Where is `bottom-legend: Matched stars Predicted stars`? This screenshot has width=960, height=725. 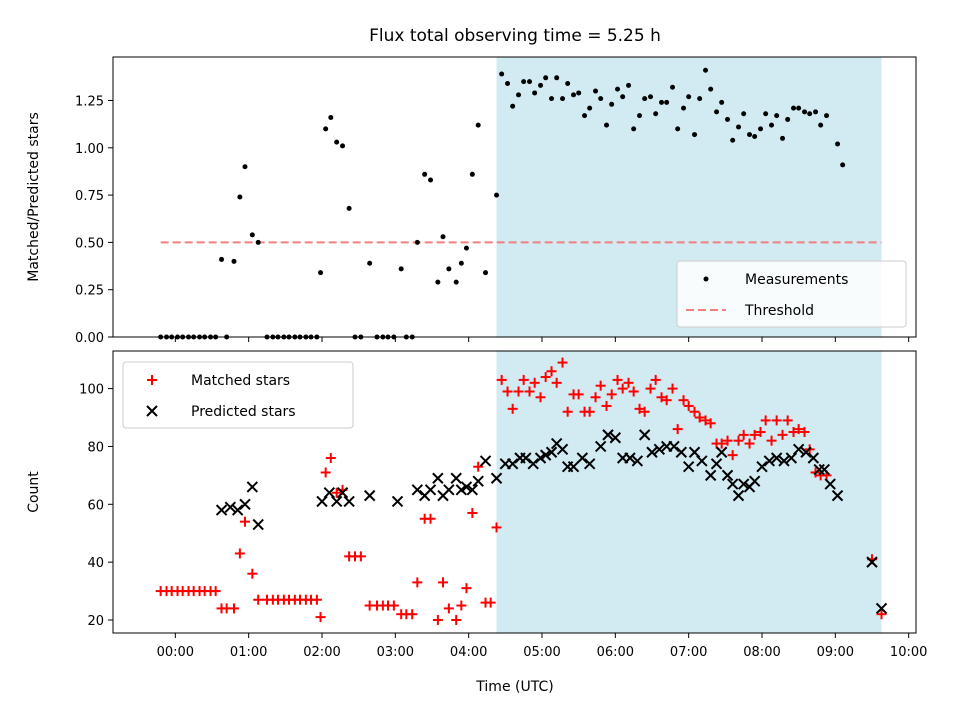
bottom-legend: Matched stars Predicted stars is located at coordinates (238, 395).